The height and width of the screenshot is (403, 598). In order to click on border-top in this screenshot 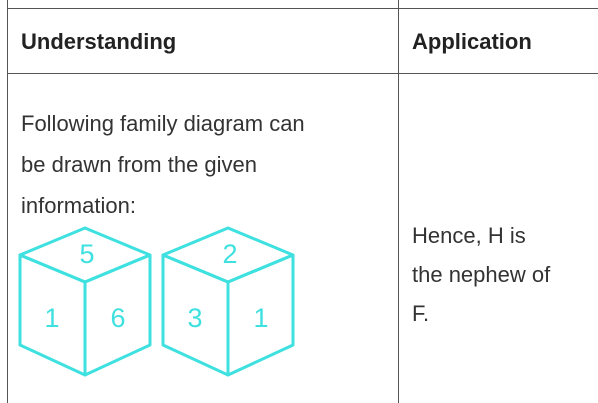, I will do `click(302, 8)`.